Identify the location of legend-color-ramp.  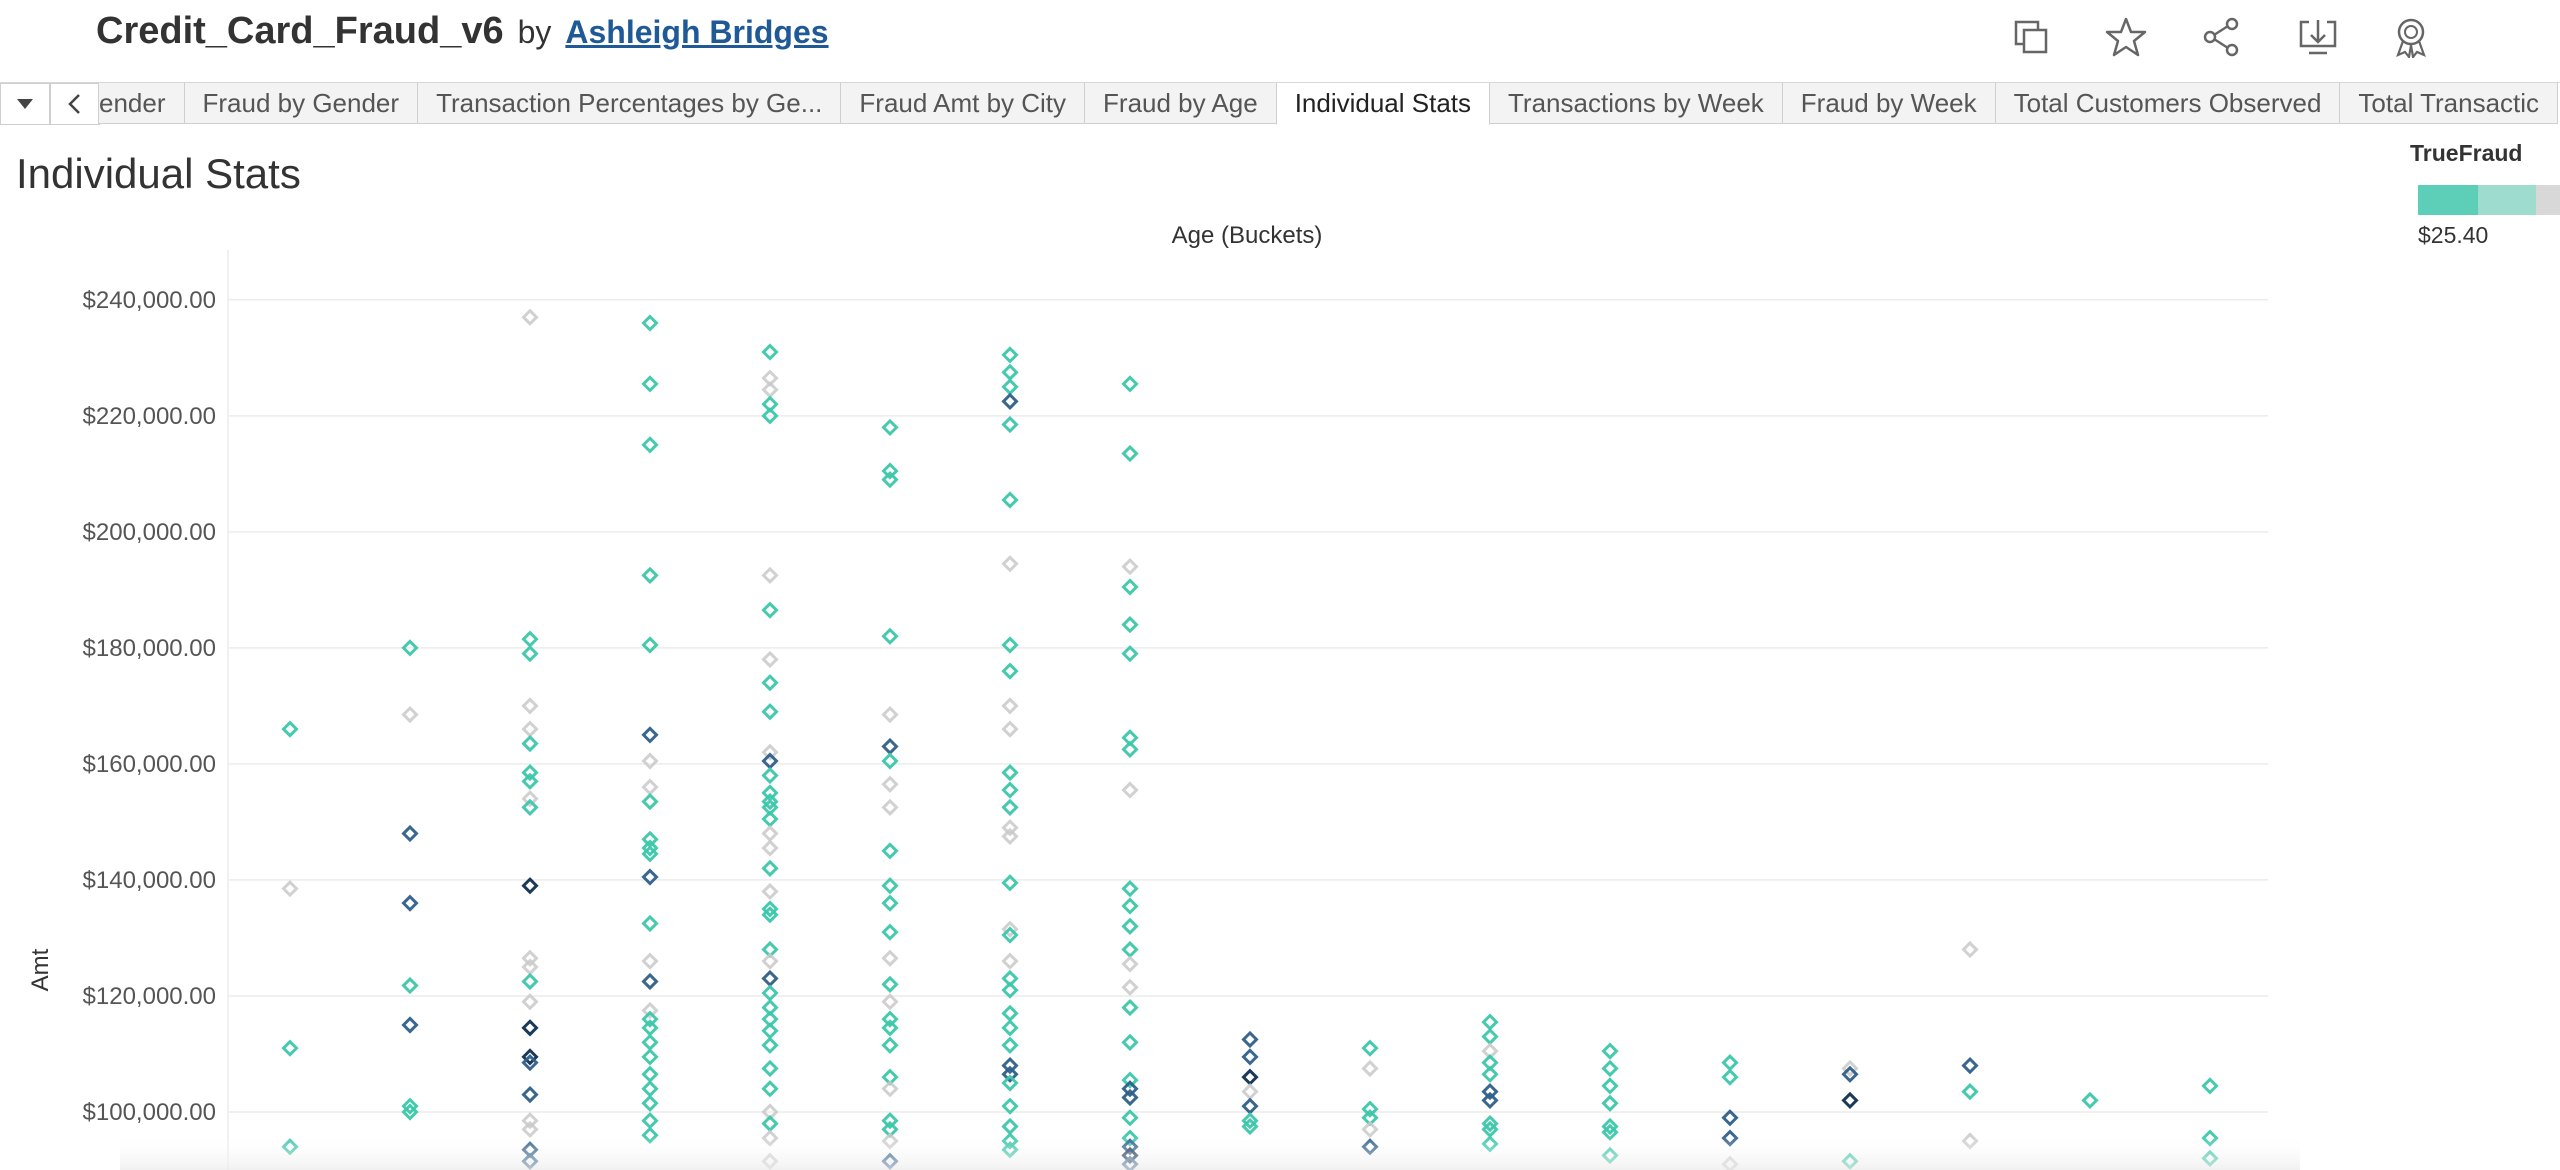
(2489, 200).